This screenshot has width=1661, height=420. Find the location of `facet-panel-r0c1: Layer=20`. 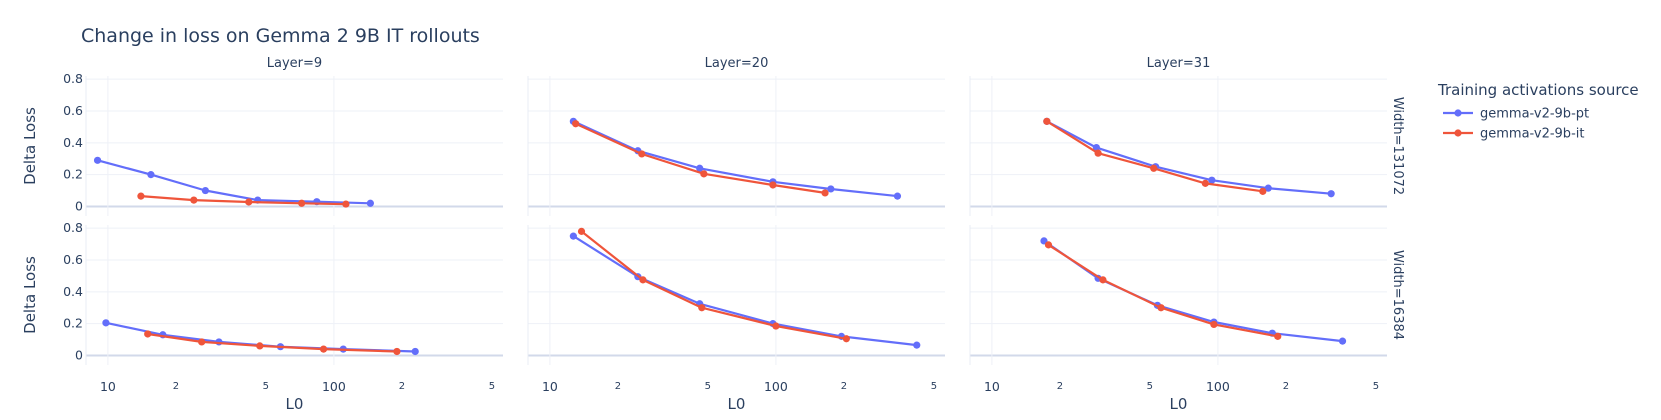

facet-panel-r0c1: Layer=20 is located at coordinates (736, 136).